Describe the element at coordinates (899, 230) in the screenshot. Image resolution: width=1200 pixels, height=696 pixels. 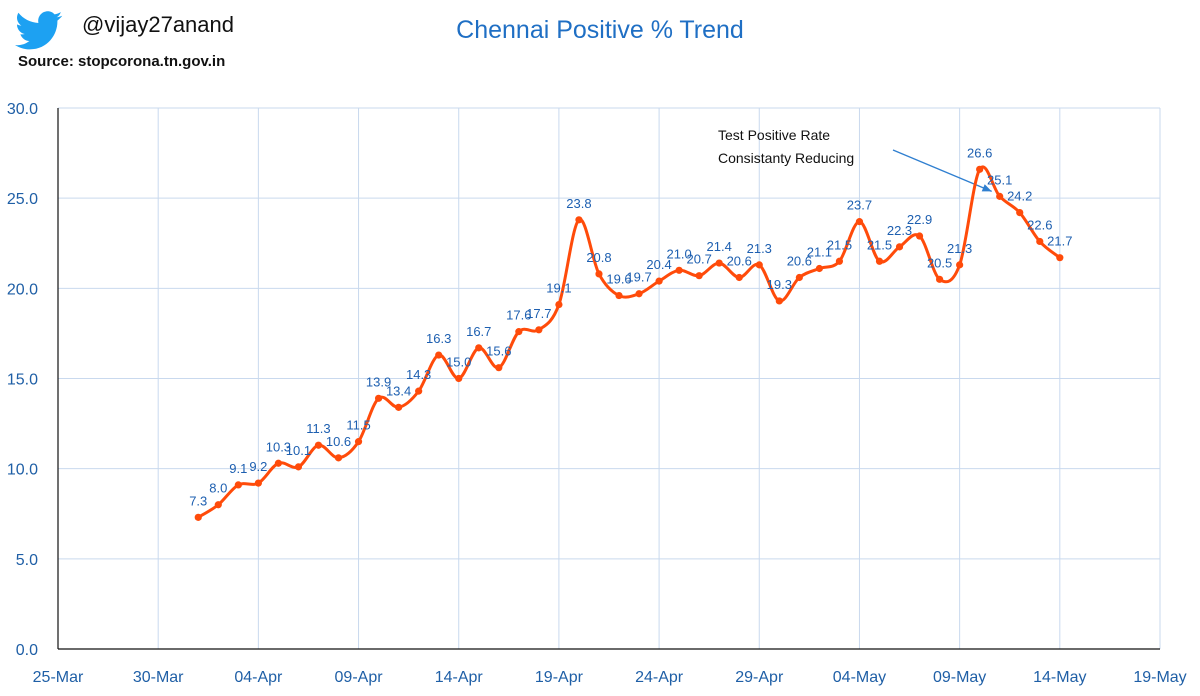
I see `data-label: 22.3` at that location.